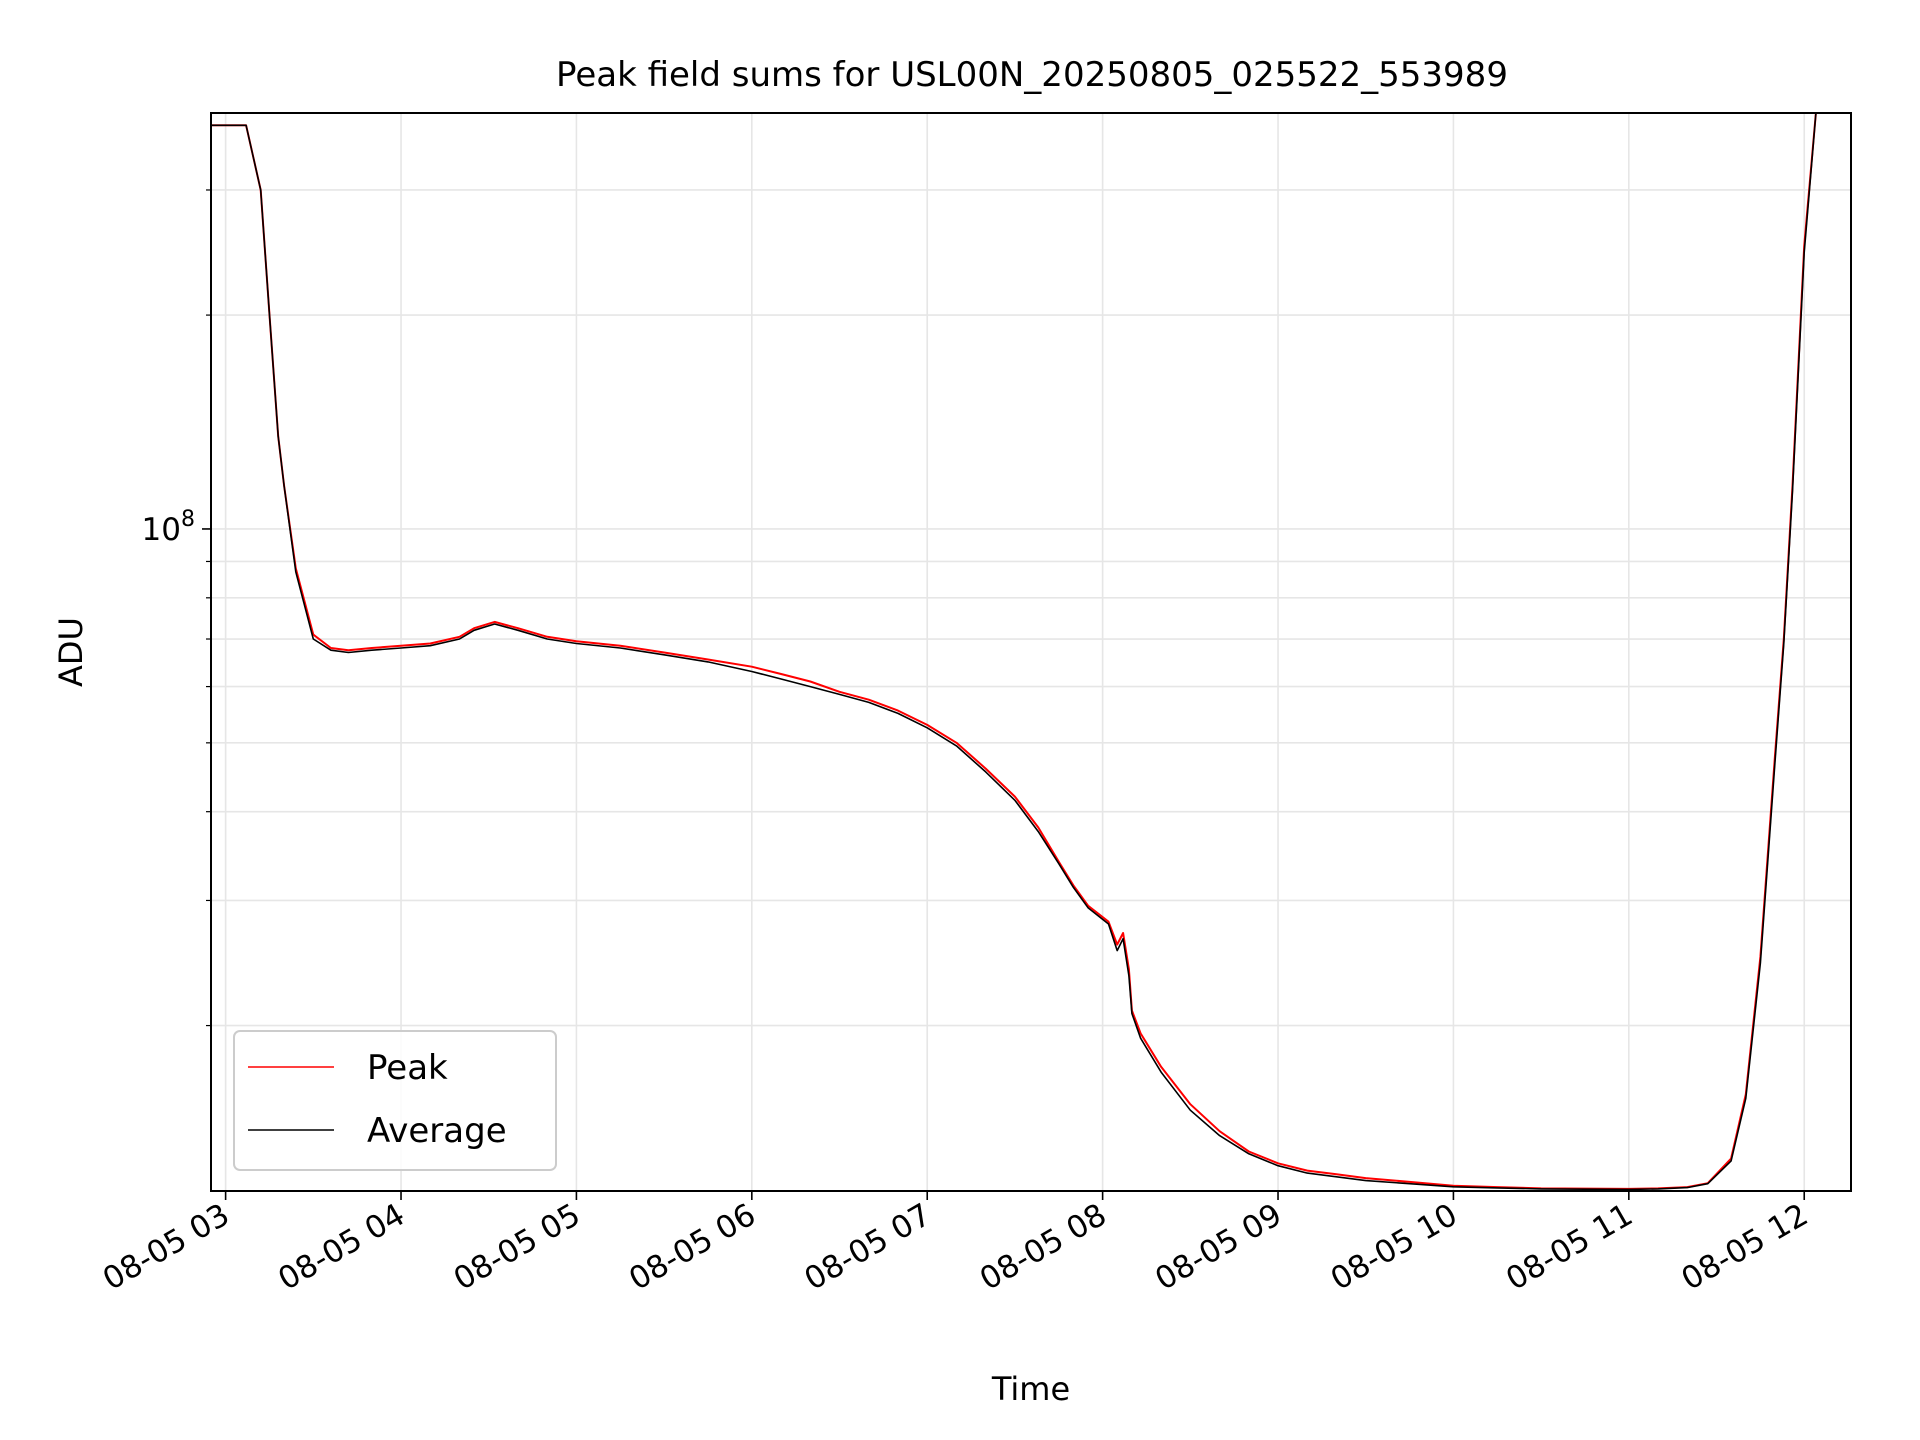 This screenshot has height=1440, width=1920. I want to click on y-axis-label: ADU, so click(71, 652).